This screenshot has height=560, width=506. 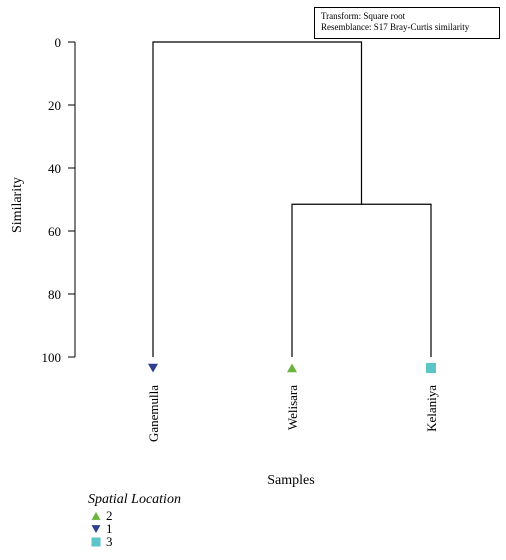 What do you see at coordinates (361, 280) in the screenshot?
I see `merge-link` at bounding box center [361, 280].